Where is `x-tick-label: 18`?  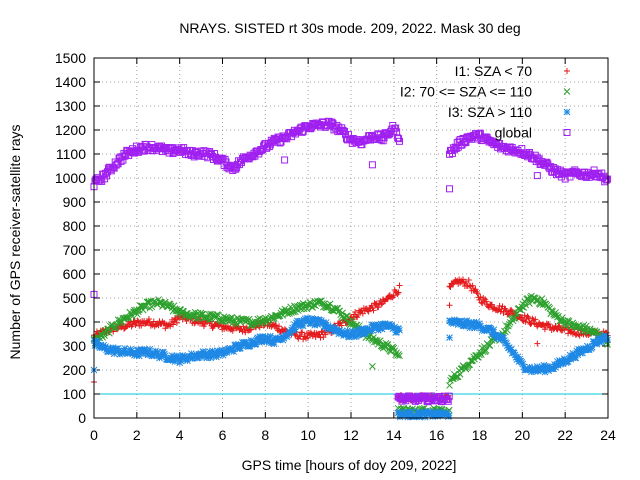 x-tick-label: 18 is located at coordinates (480, 435).